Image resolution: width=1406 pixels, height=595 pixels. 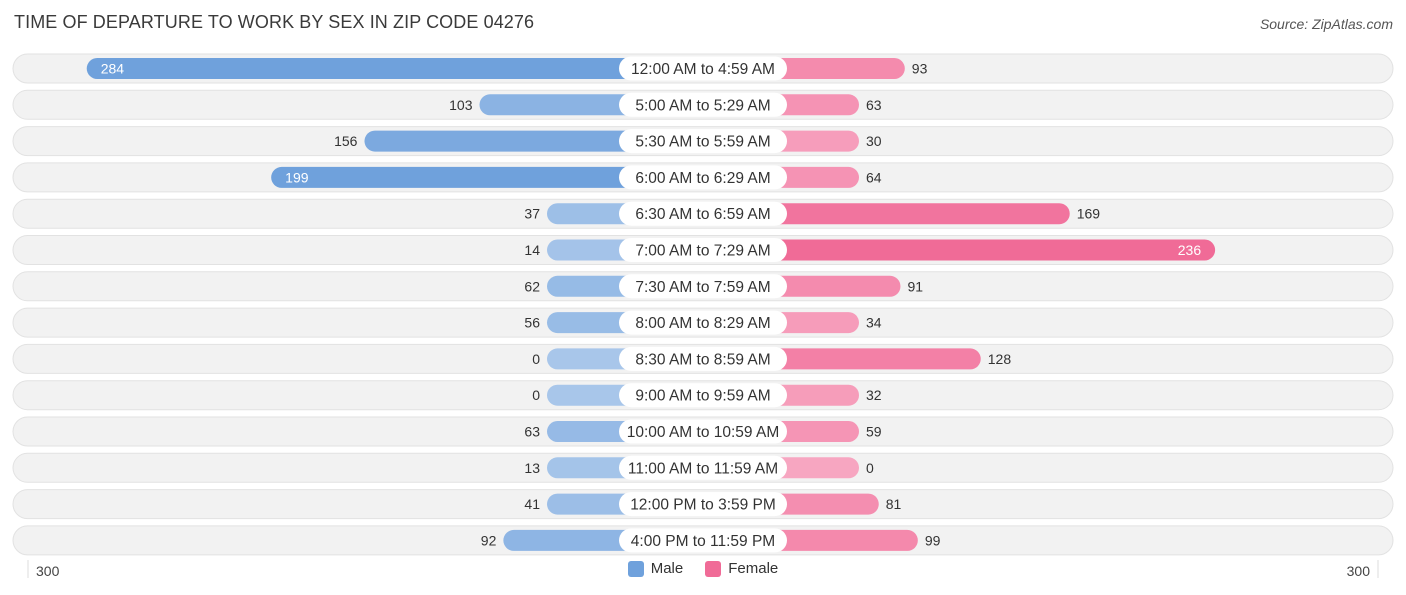 I want to click on axis-right-label: 300, so click(x=1358, y=571).